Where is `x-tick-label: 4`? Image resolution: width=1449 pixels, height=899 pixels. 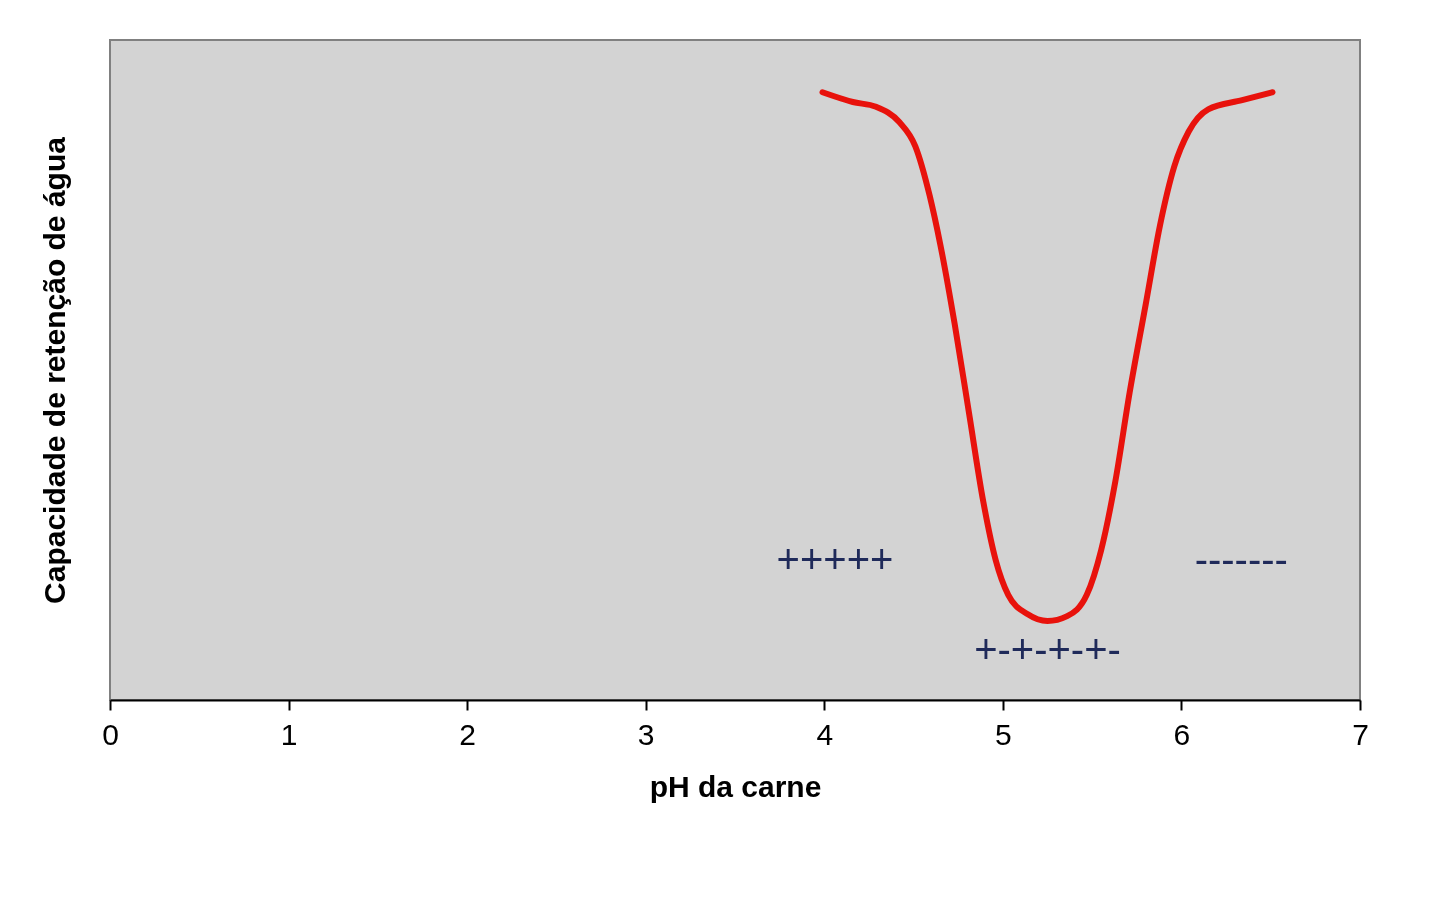
x-tick-label: 4 is located at coordinates (825, 734).